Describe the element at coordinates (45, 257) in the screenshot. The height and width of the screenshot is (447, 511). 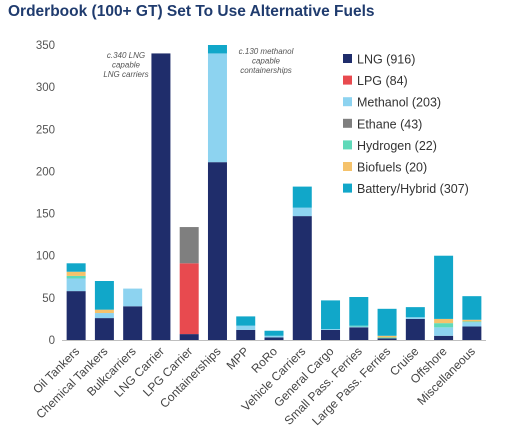
I see `y-tick-label: 100` at that location.